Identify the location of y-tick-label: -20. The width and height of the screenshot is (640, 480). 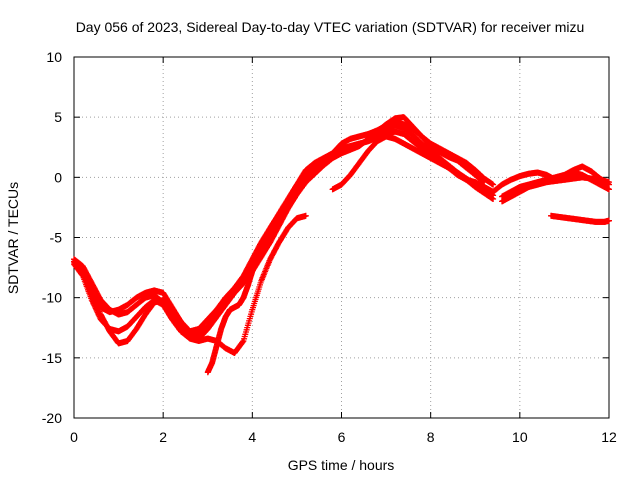
(52, 418).